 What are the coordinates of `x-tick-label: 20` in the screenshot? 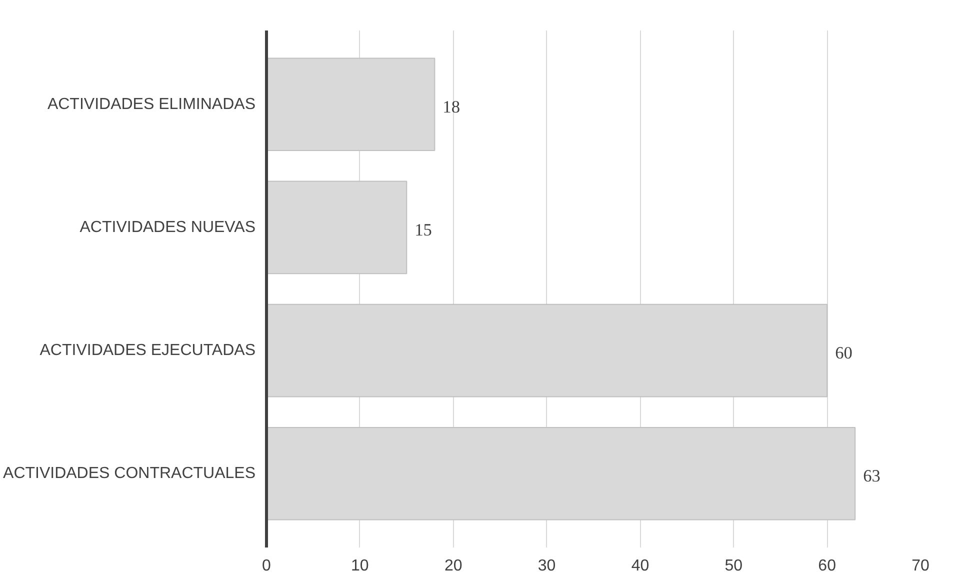 It's located at (453, 566).